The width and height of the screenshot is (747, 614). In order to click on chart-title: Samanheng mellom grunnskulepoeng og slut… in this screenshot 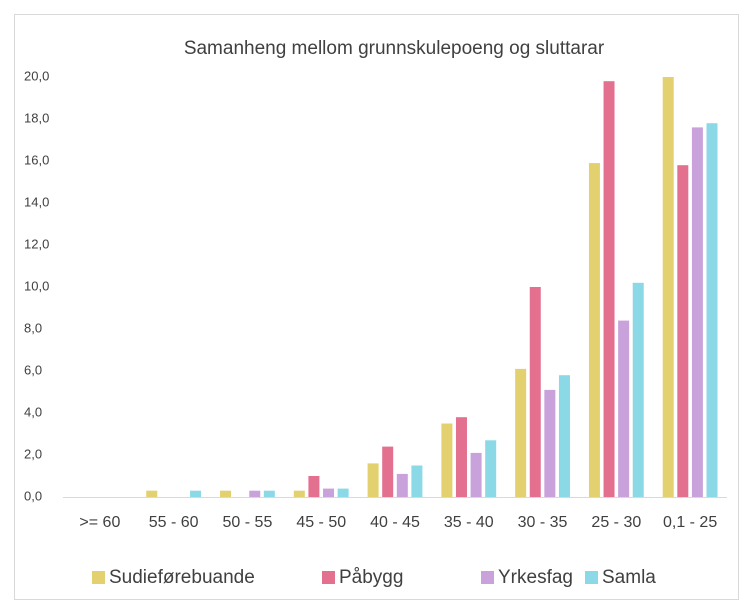, I will do `click(394, 48)`.